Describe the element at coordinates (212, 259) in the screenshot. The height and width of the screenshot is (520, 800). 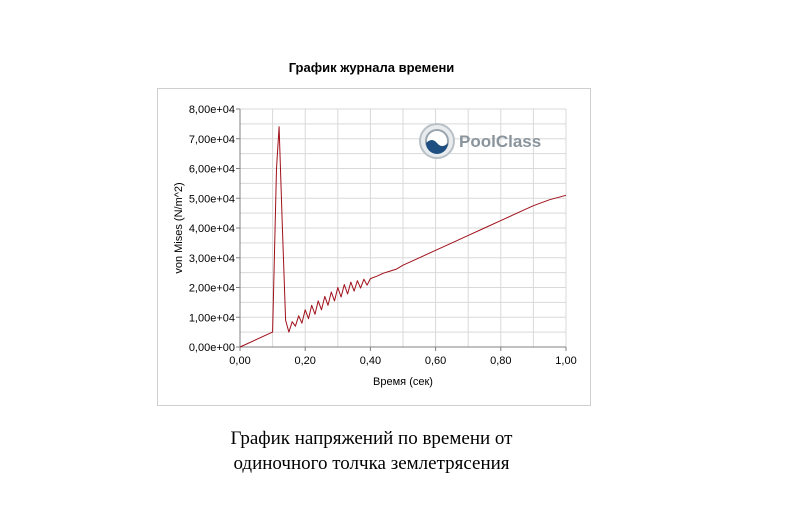
I see `y-tick-label: 3,00e+04` at that location.